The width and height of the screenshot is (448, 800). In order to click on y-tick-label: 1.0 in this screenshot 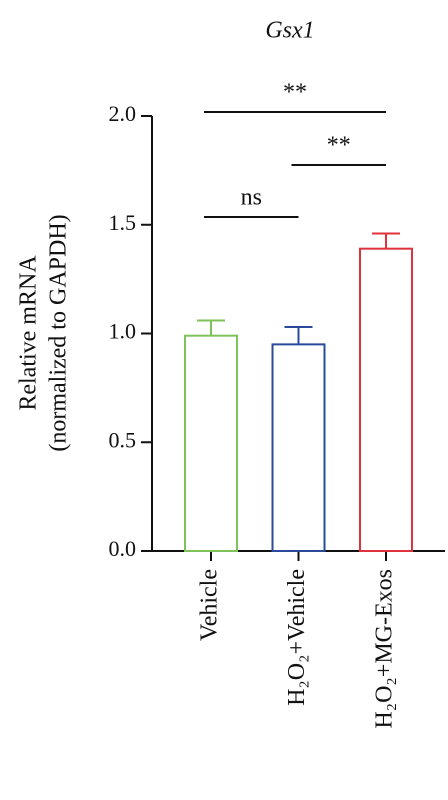, I will do `click(123, 331)`.